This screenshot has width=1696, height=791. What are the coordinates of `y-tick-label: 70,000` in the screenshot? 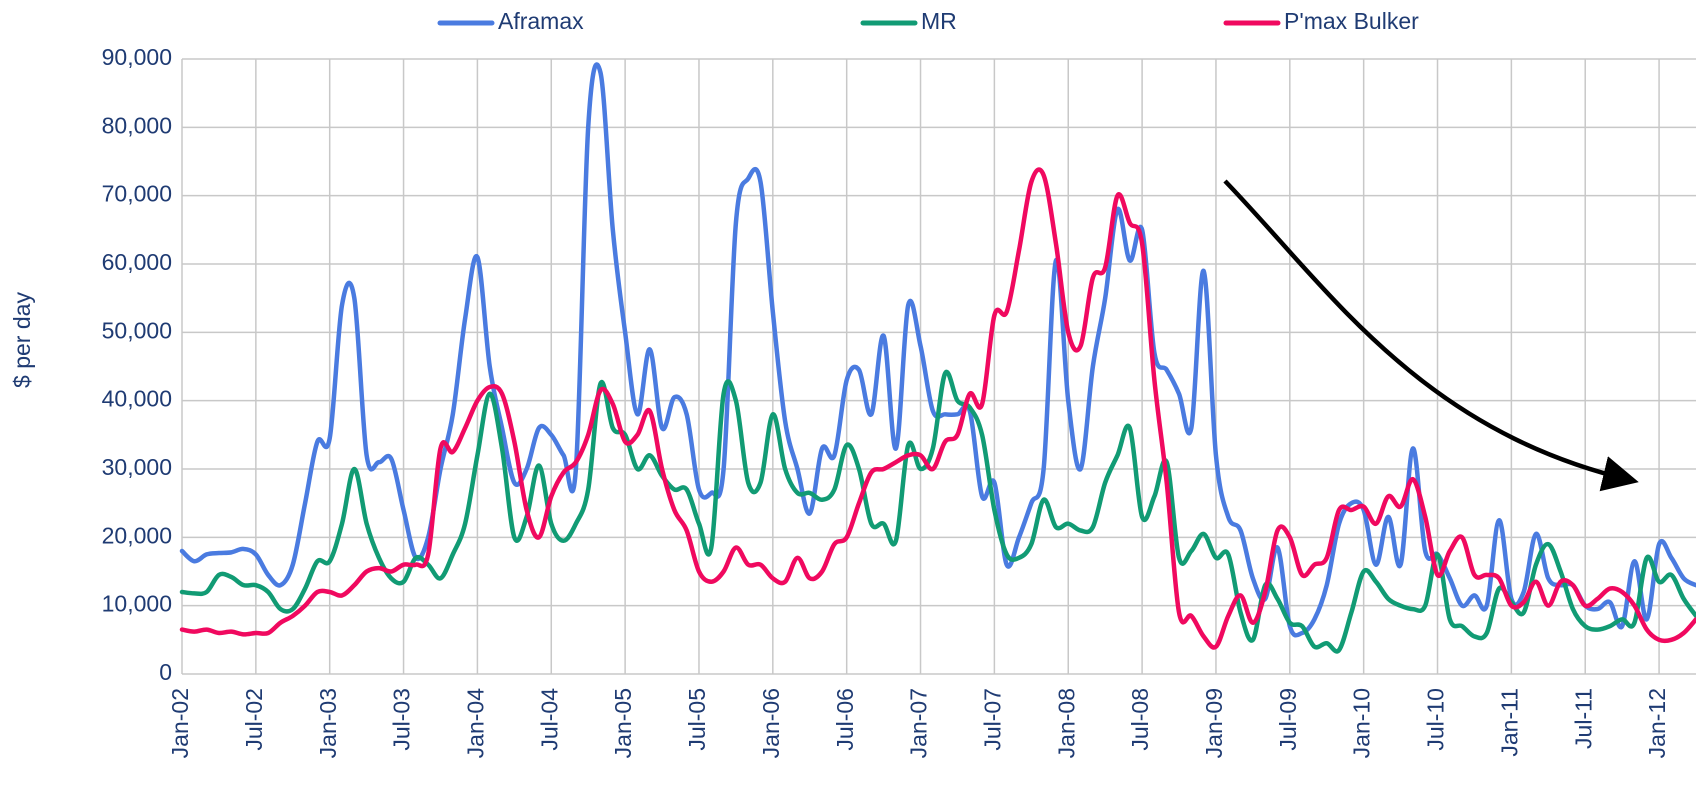 It's located at (137, 194).